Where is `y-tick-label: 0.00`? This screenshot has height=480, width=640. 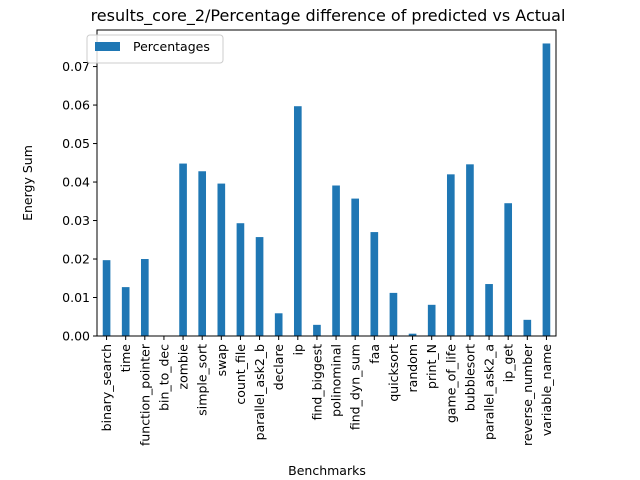 y-tick-label: 0.00 is located at coordinates (76, 336).